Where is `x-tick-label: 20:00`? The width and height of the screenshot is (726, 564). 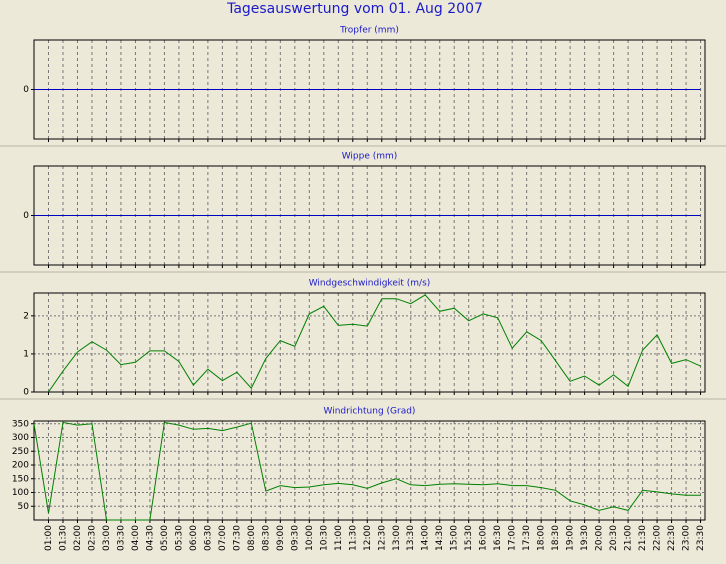 x-tick-label: 20:00 is located at coordinates (600, 538).